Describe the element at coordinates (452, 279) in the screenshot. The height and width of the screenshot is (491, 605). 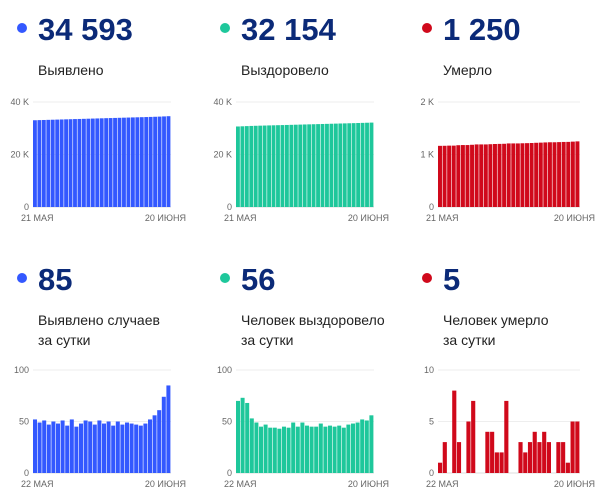
I see `headline-value: 5` at that location.